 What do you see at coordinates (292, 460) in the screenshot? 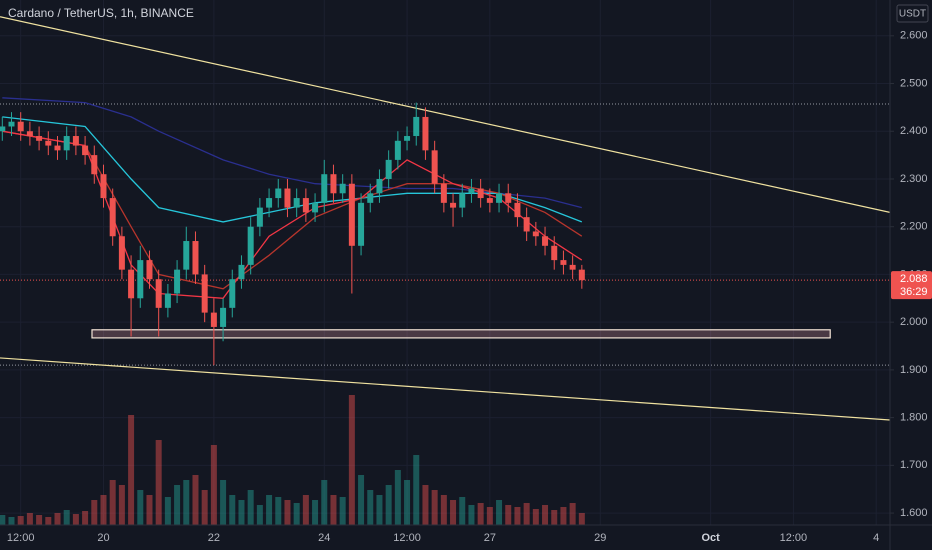
I see `volume` at bounding box center [292, 460].